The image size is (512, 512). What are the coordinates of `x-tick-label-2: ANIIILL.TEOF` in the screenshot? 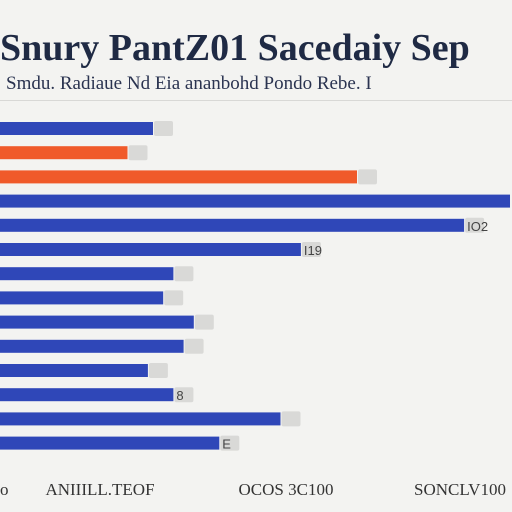 It's located at (99, 489).